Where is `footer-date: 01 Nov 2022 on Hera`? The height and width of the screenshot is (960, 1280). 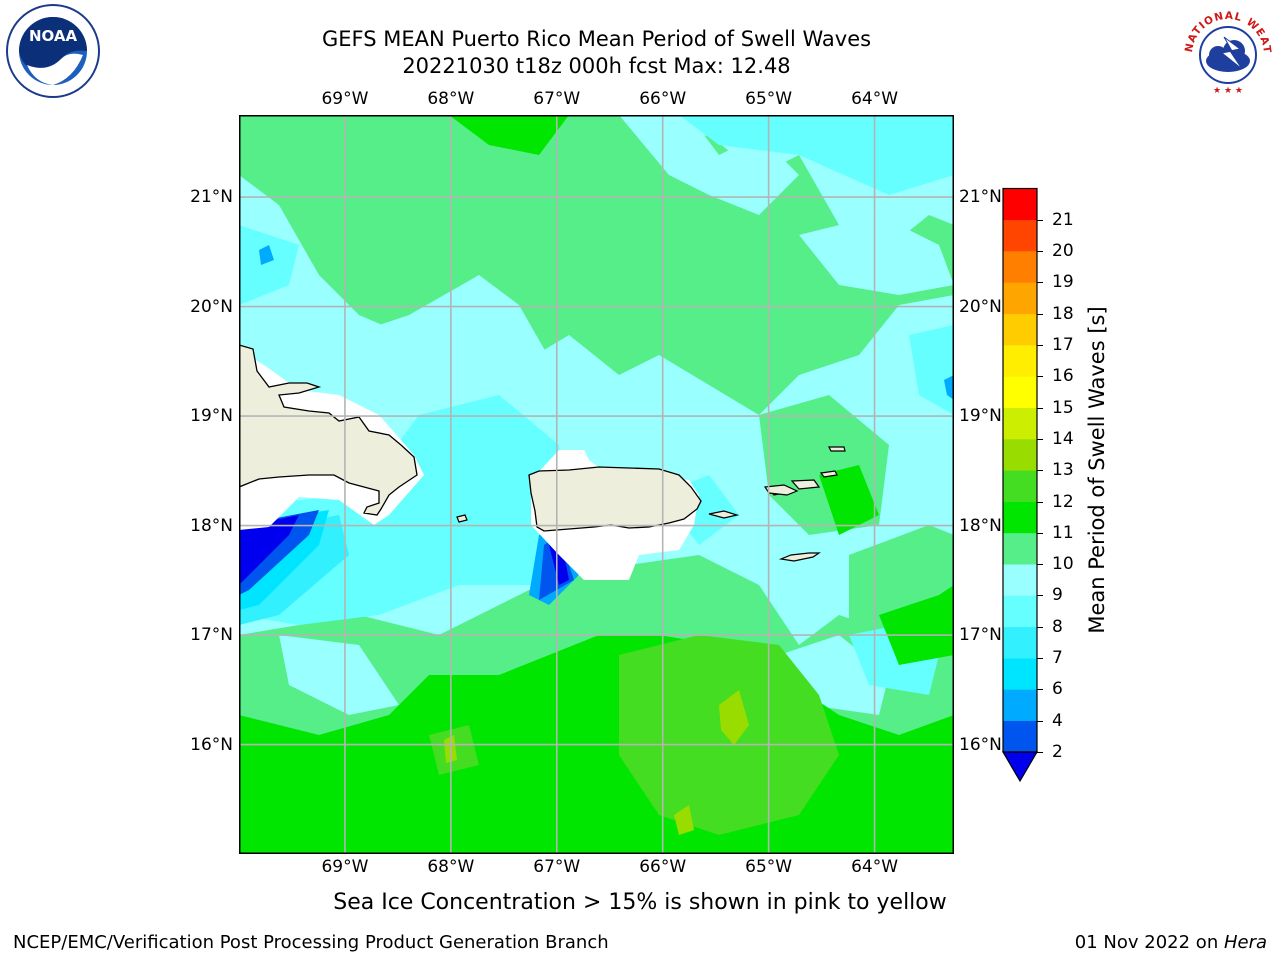 footer-date: 01 Nov 2022 on Hera is located at coordinates (1171, 942).